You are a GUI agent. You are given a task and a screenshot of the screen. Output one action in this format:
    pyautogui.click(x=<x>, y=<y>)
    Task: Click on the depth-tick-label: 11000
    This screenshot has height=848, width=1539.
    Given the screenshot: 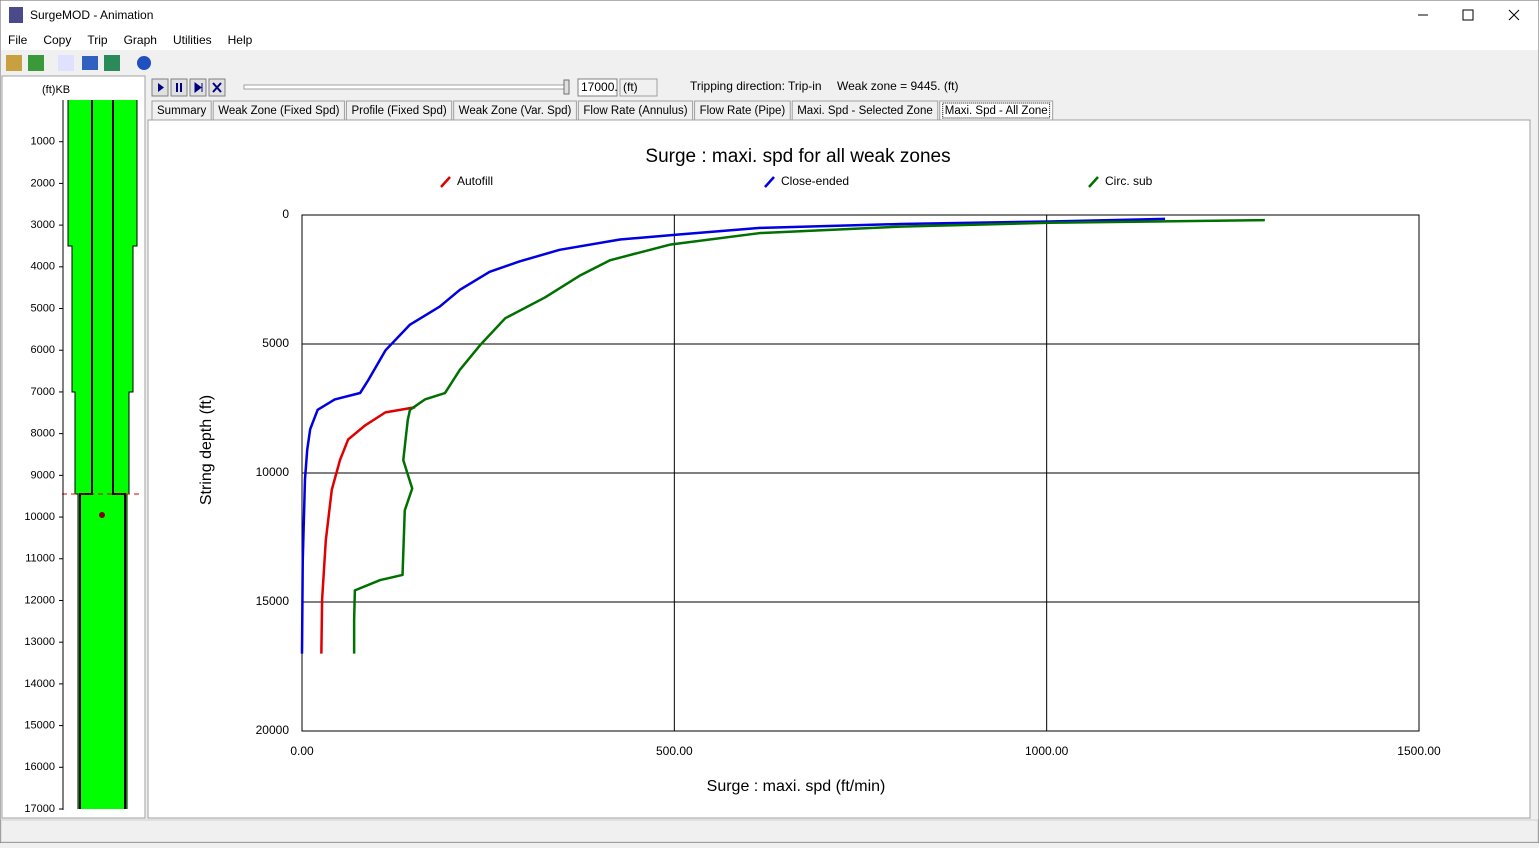 What is the action you would take?
    pyautogui.click(x=40, y=559)
    